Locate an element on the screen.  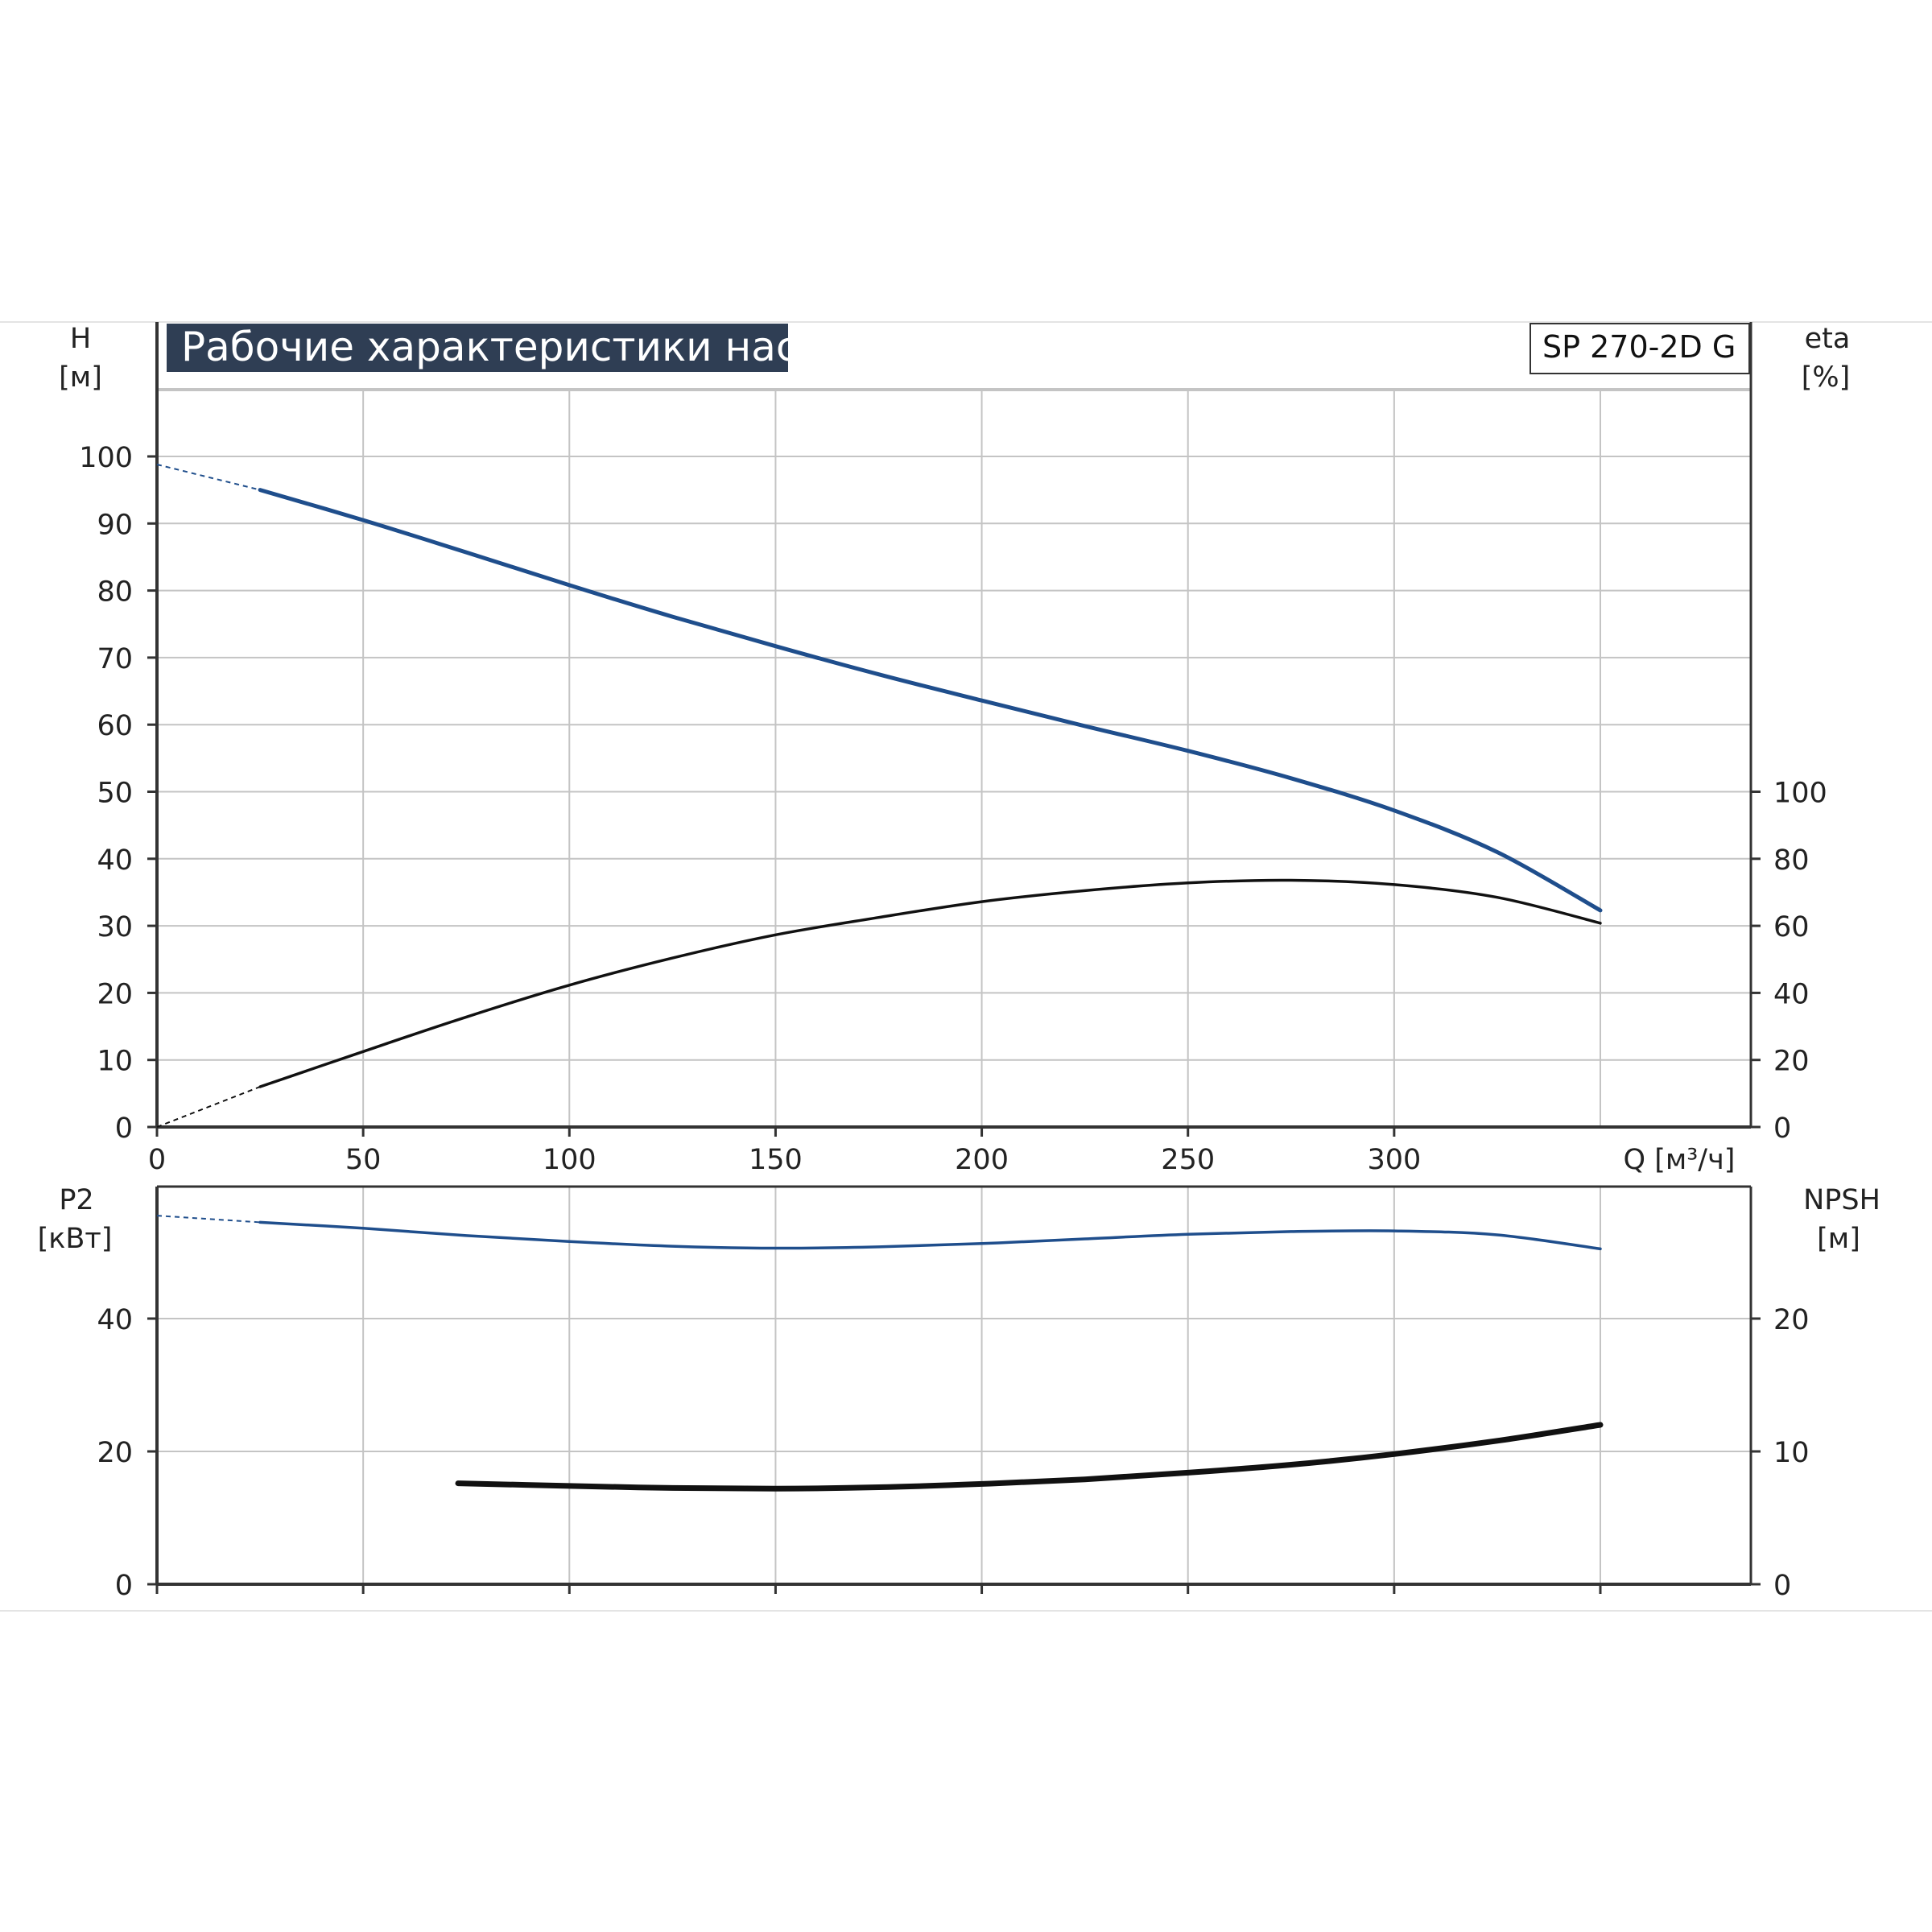
npsh-axis-label: NPSH is located at coordinates (1841, 1200).